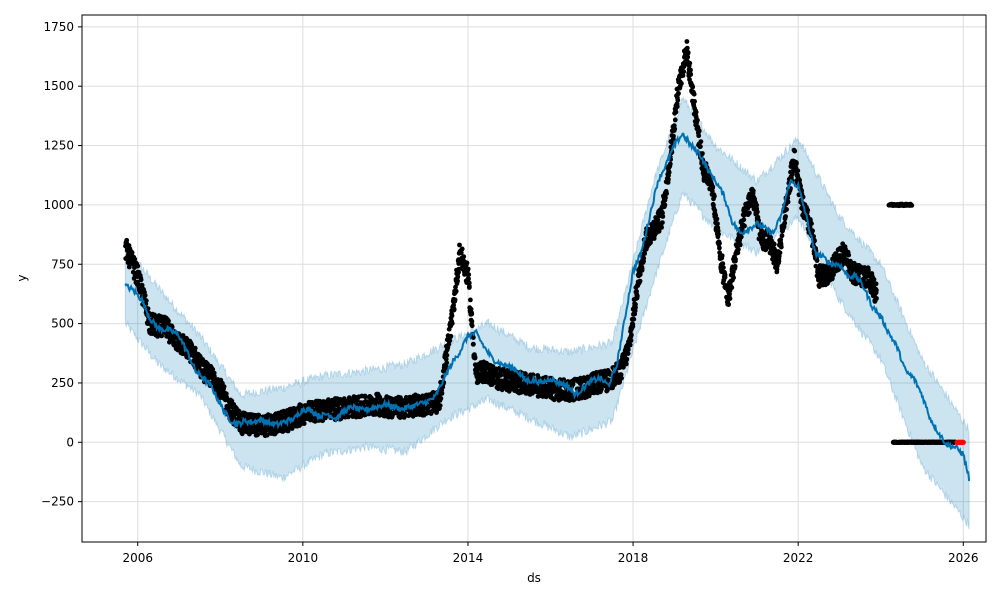 This screenshot has width=1000, height=600. I want to click on x-axis-label: ds, so click(534, 578).